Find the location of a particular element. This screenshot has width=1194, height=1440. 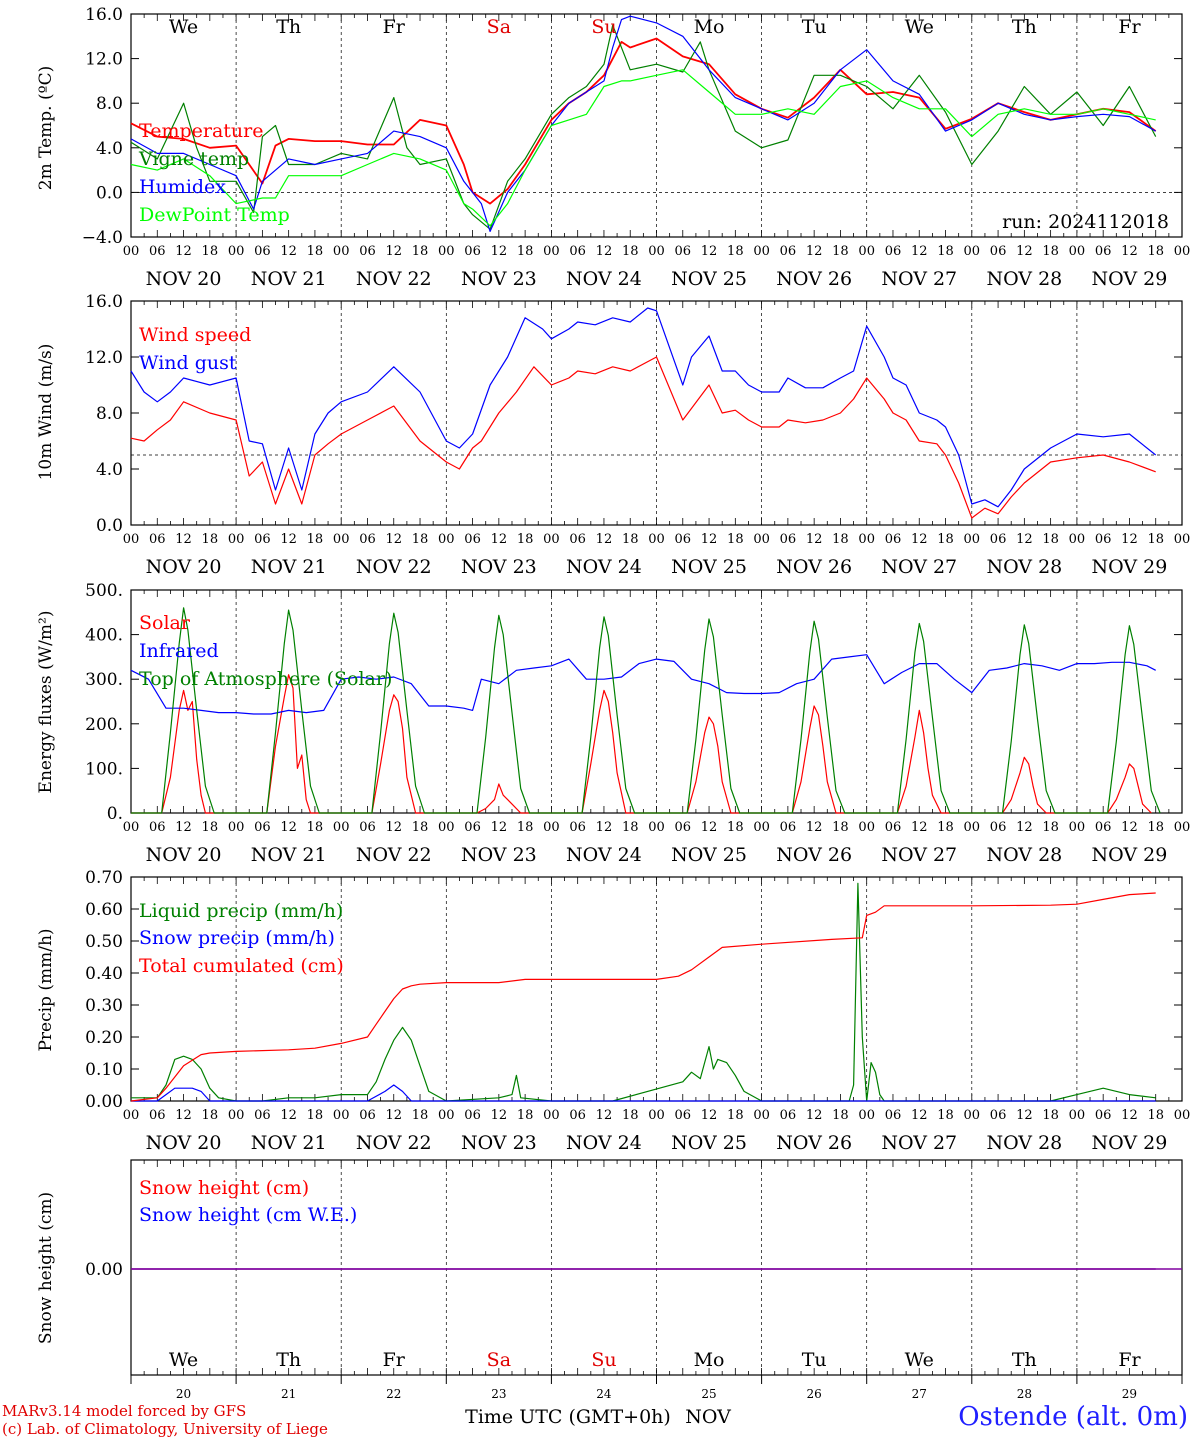

series-line-humidex is located at coordinates (643, 123).